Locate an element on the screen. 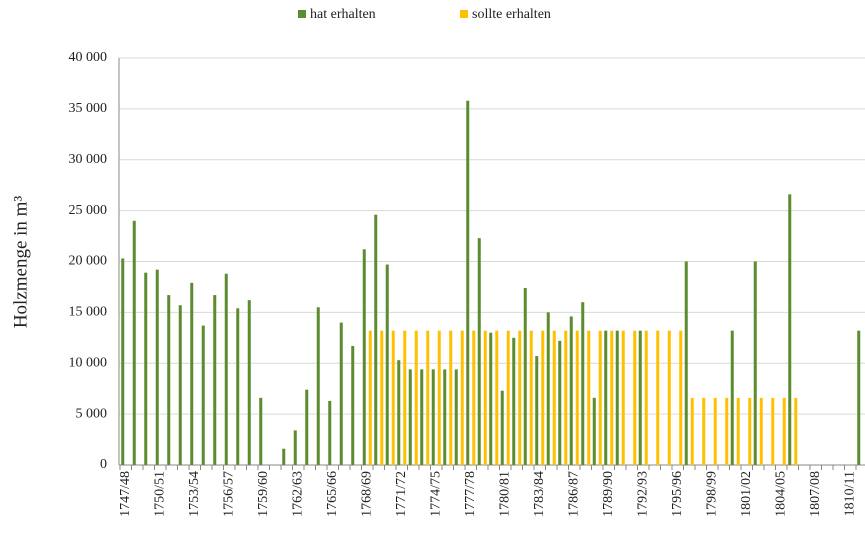 Image resolution: width=865 pixels, height=554 pixels. y-tick-label: 10 000 is located at coordinates (88, 362).